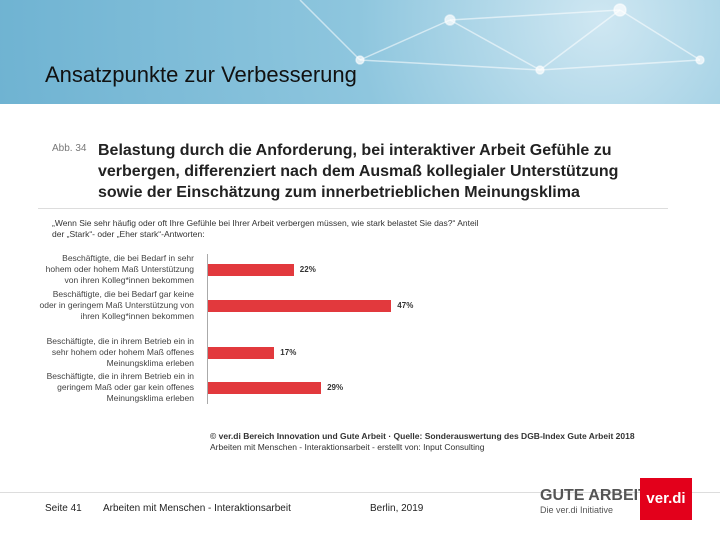 Image resolution: width=720 pixels, height=540 pixels. I want to click on divider, so click(353, 208).